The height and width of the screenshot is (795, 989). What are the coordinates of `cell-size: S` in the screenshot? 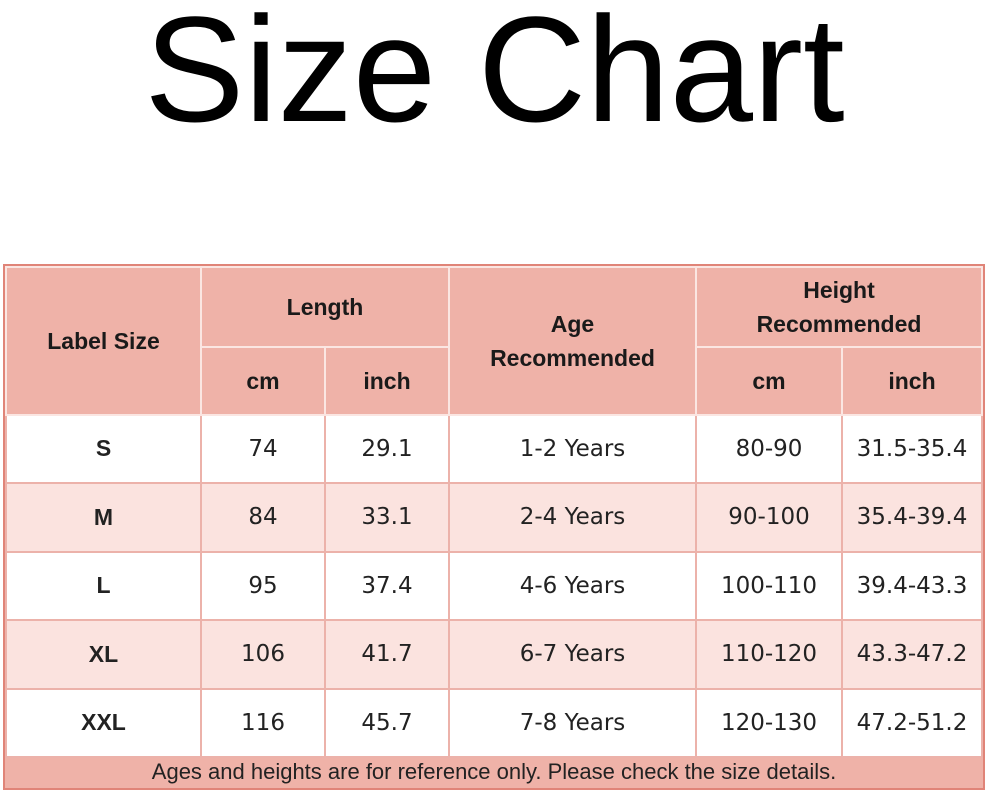 It's located at (103, 449).